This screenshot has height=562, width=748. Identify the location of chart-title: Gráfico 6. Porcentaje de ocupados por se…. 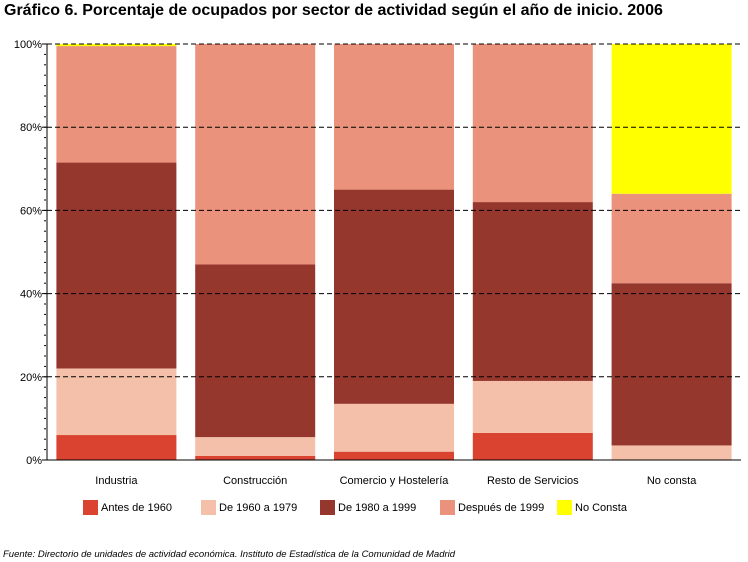
(333, 10).